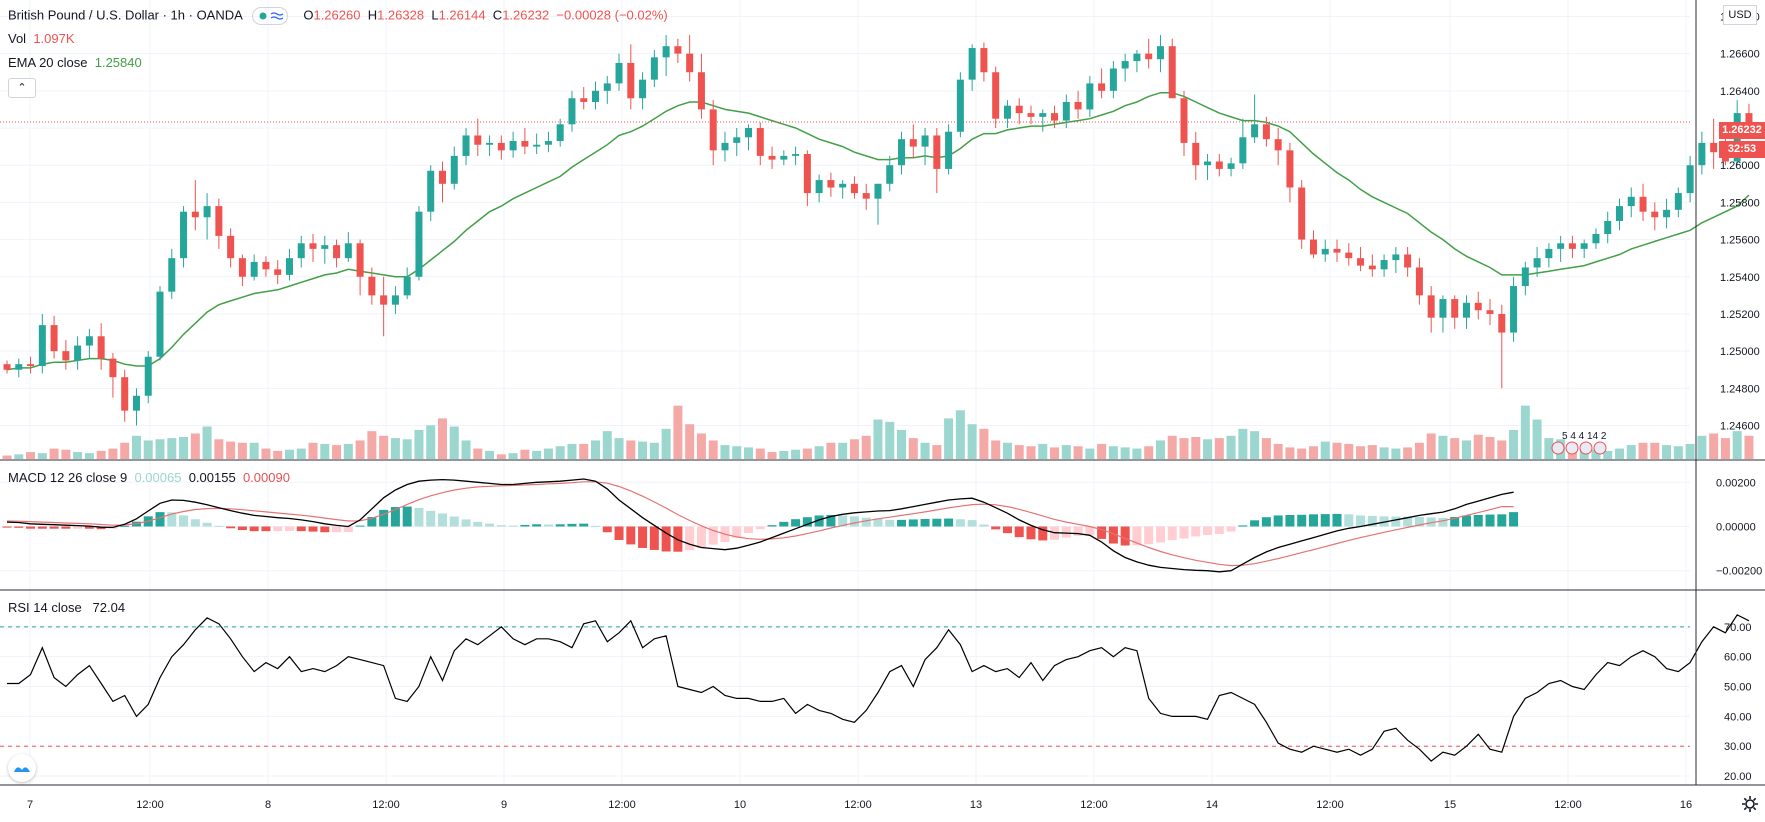  Describe the element at coordinates (1740, 15) in the screenshot. I see `currency-selector: USD` at that location.